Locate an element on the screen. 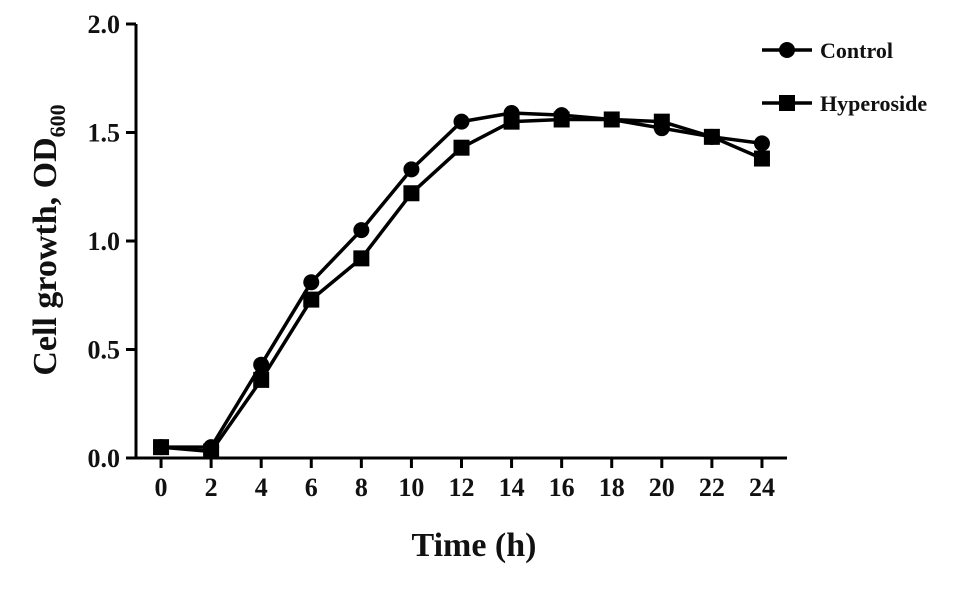  y-axis-title: Cell growth, OD600 is located at coordinates (48, 239).